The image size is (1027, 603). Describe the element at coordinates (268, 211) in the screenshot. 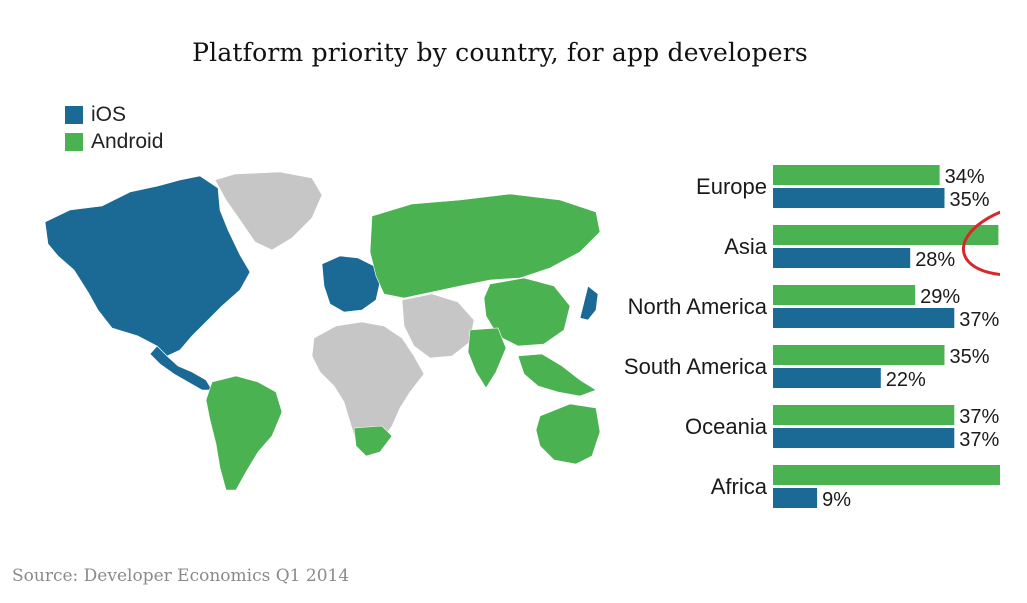

I see `map-region-greenland` at that location.